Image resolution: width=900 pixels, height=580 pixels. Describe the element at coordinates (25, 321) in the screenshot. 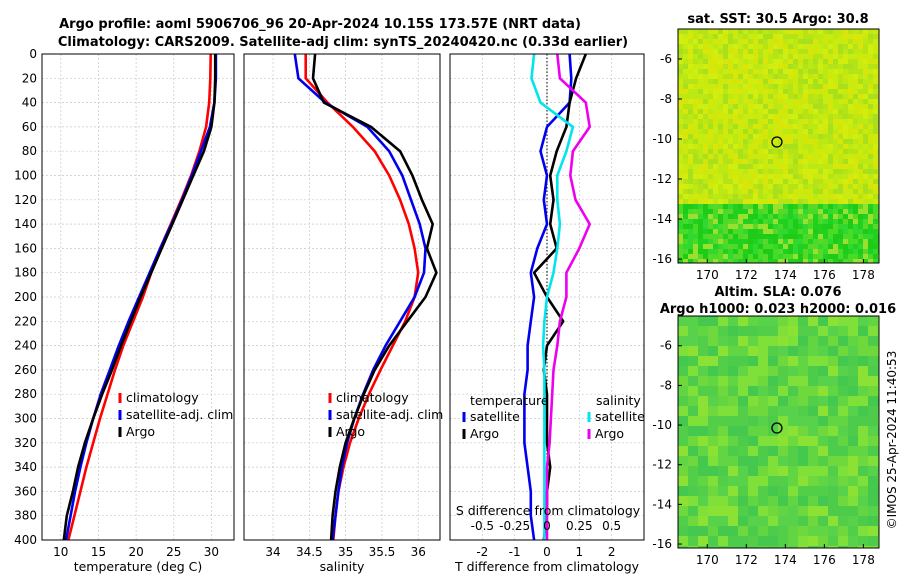

I see `y-tick-label: 220` at that location.